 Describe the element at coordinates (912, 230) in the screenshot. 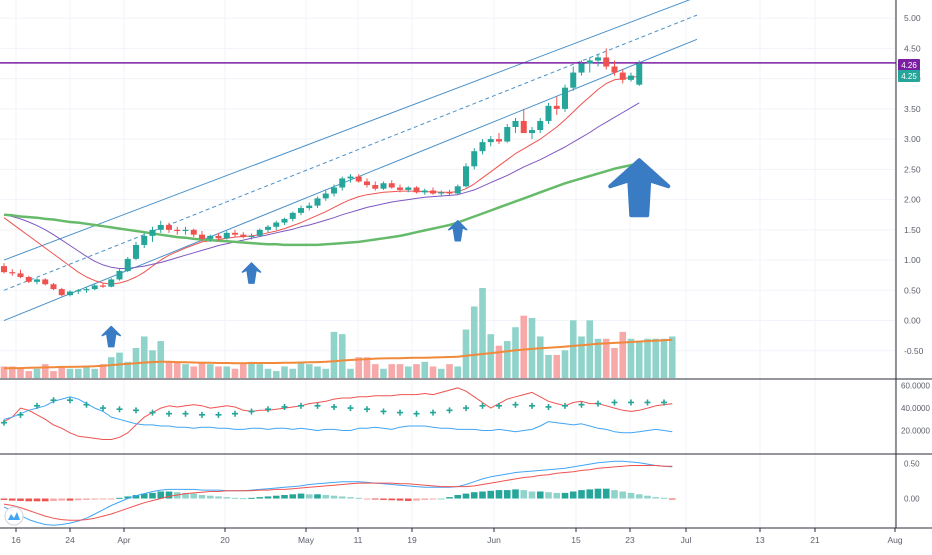

I see `price-tick-label: 1.50` at that location.